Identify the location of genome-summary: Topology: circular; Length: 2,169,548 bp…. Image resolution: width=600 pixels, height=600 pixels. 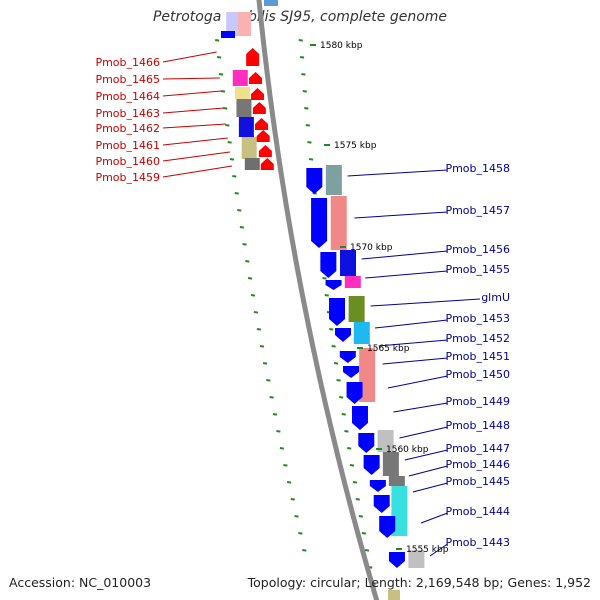
(419, 582).